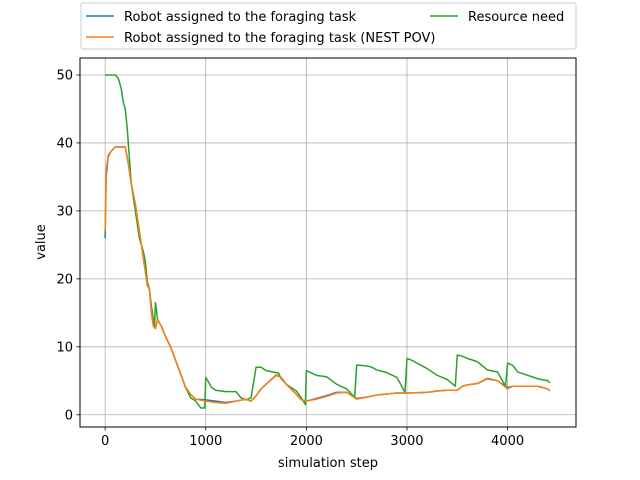 Image resolution: width=640 pixels, height=480 pixels. Describe the element at coordinates (64, 347) in the screenshot. I see `y-tick-label: 10` at that location.